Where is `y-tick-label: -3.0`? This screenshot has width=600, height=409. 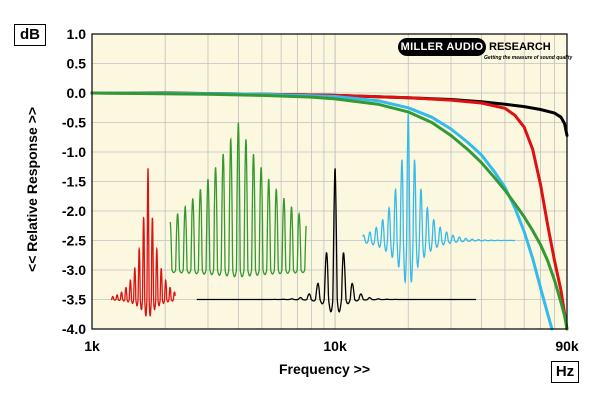 y-tick-label: -3.0 is located at coordinates (74, 270).